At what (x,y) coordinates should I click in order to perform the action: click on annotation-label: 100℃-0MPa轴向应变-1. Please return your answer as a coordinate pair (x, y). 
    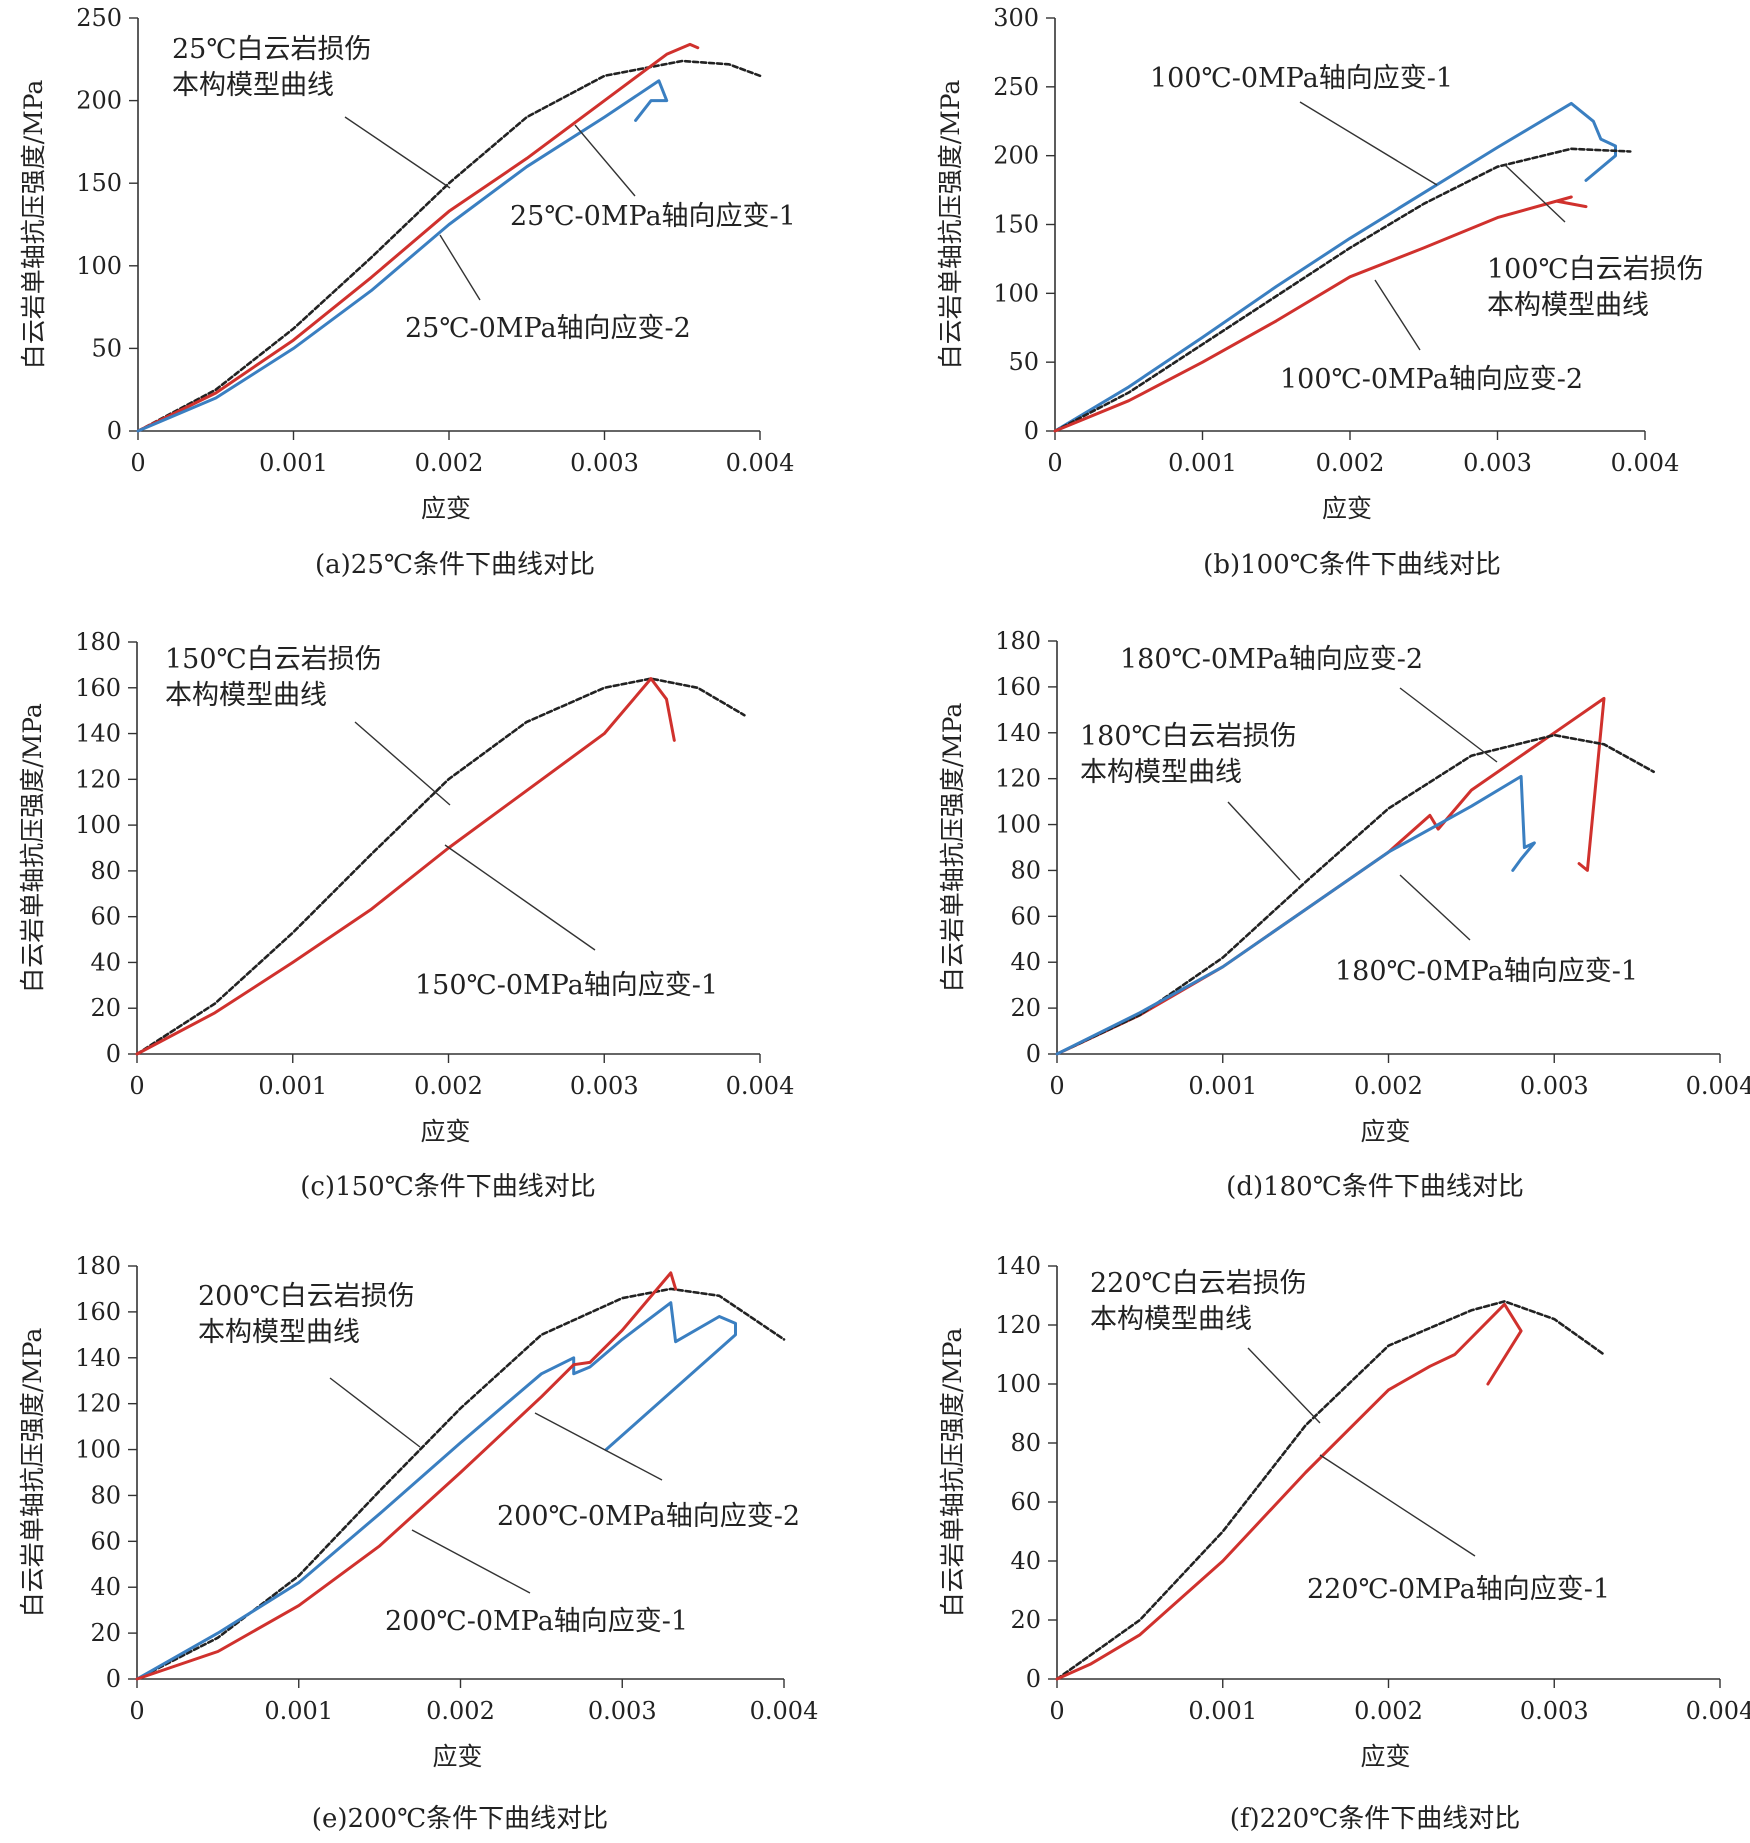
    Looking at the image, I should click on (1301, 78).